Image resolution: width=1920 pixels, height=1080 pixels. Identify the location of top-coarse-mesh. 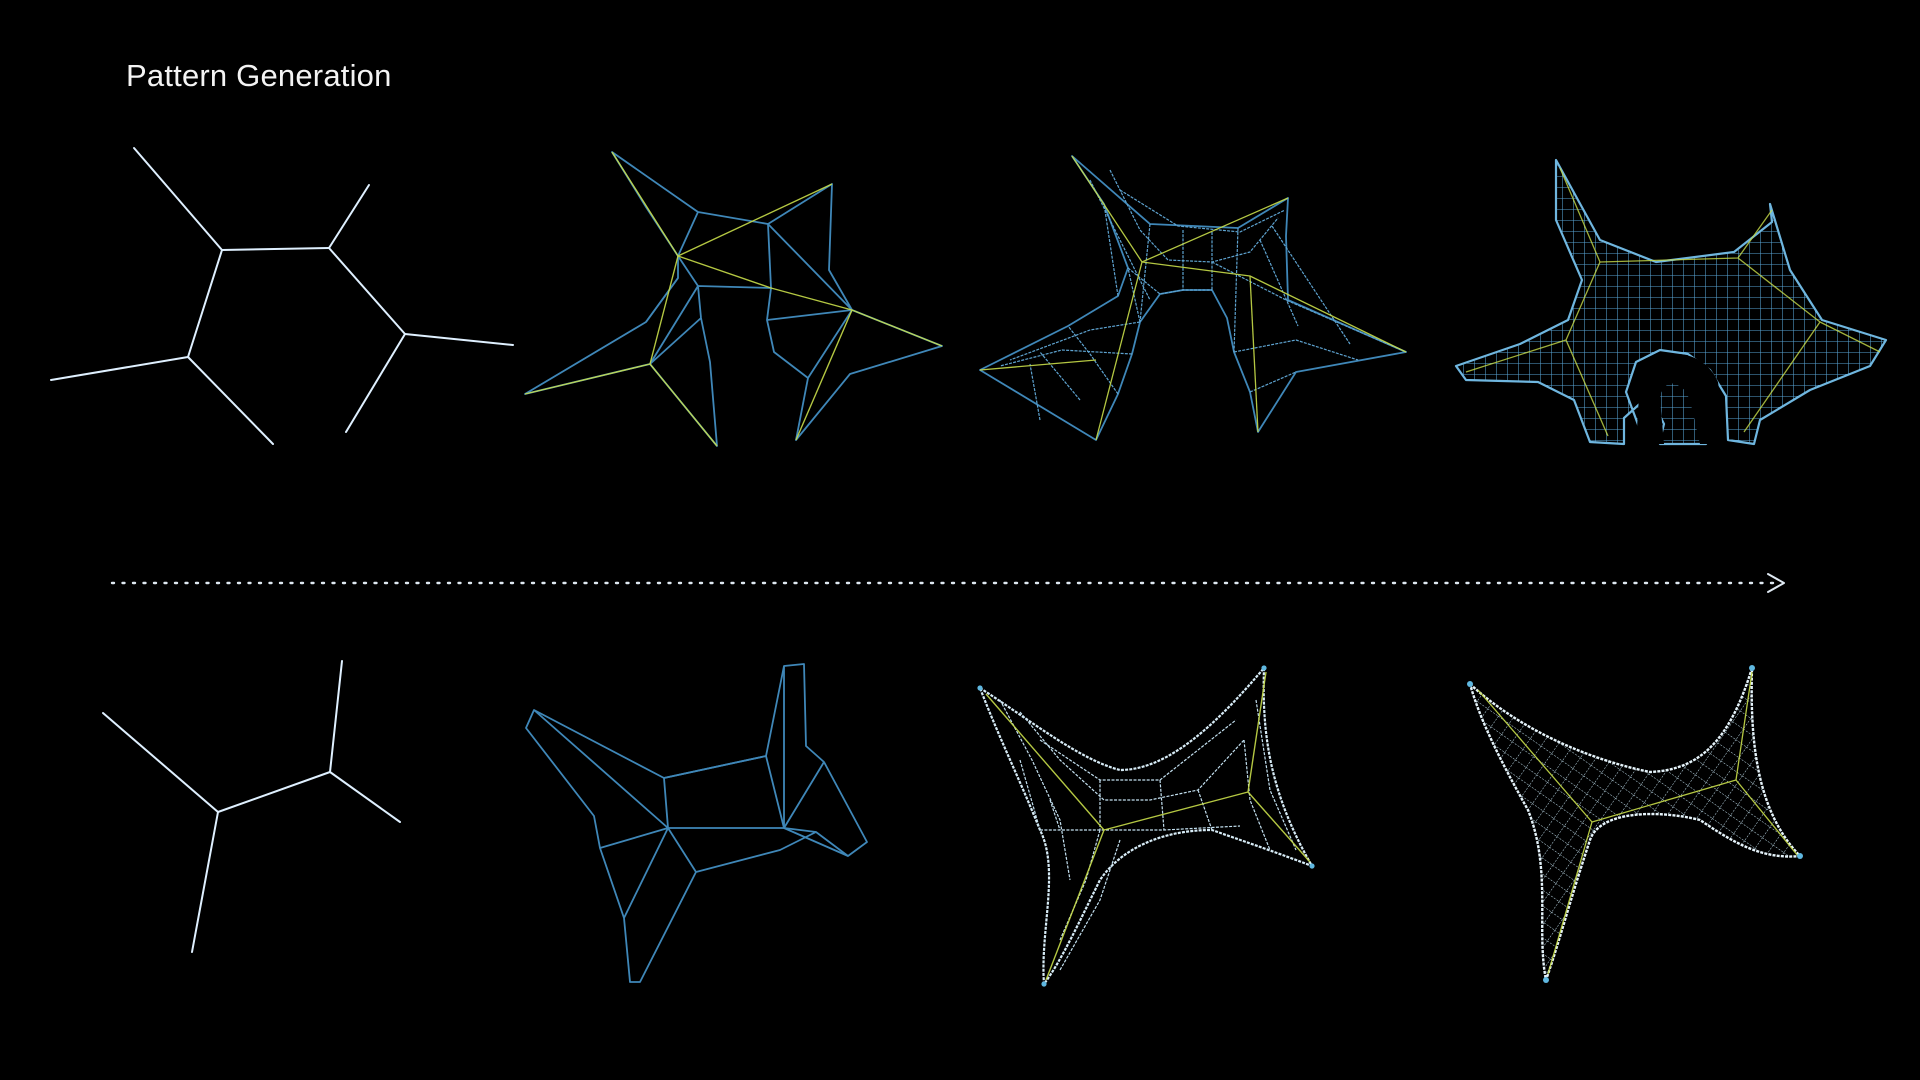
(733, 299).